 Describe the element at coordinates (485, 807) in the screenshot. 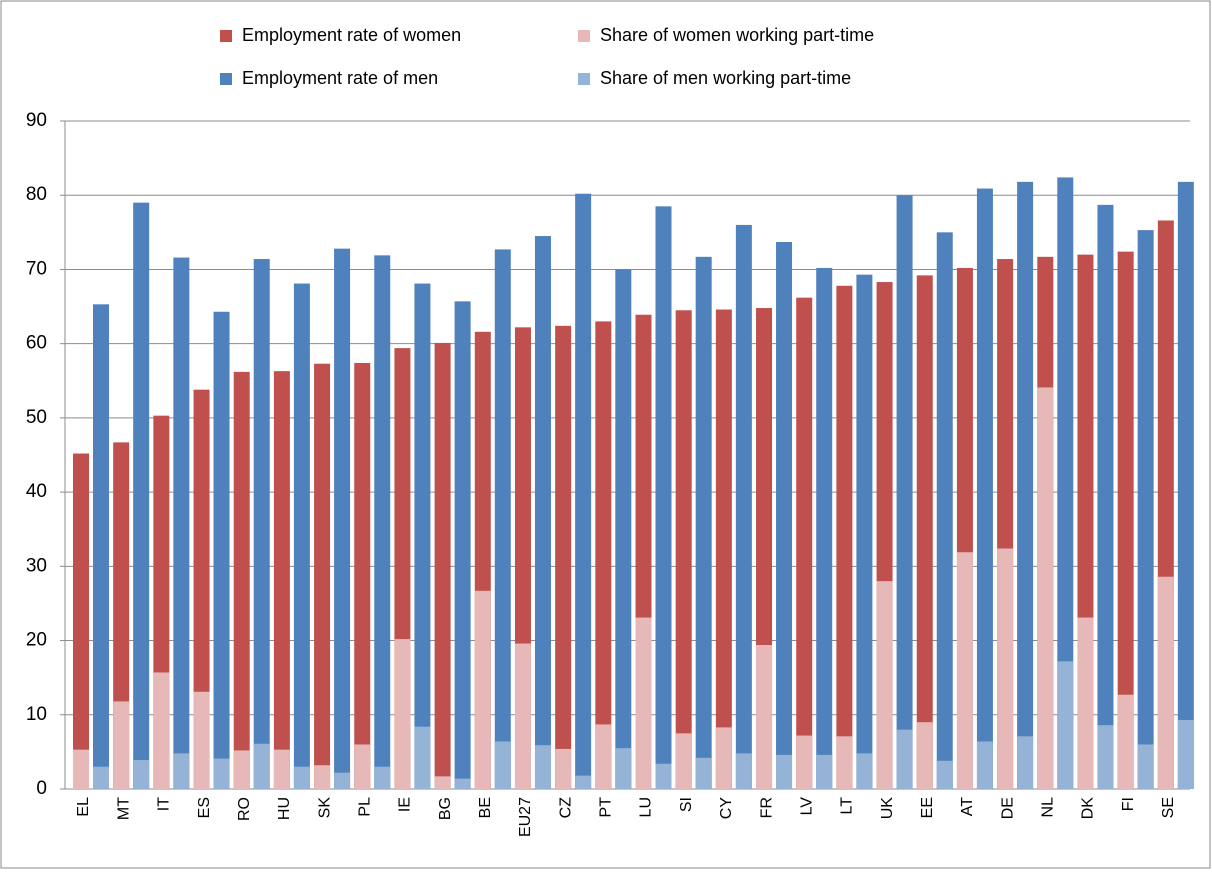

I see `x-tick-label: BE` at that location.